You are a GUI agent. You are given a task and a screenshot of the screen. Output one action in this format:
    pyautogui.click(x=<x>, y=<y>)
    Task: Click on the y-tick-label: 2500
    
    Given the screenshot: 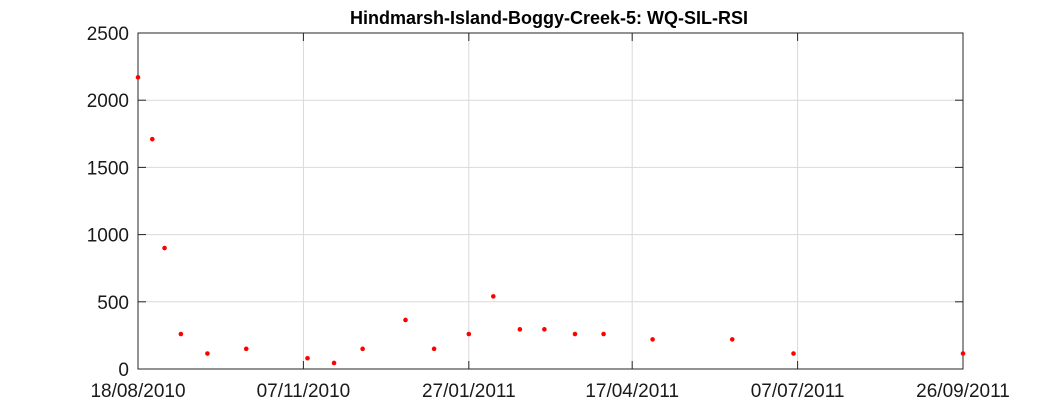 What is the action you would take?
    pyautogui.click(x=108, y=34)
    